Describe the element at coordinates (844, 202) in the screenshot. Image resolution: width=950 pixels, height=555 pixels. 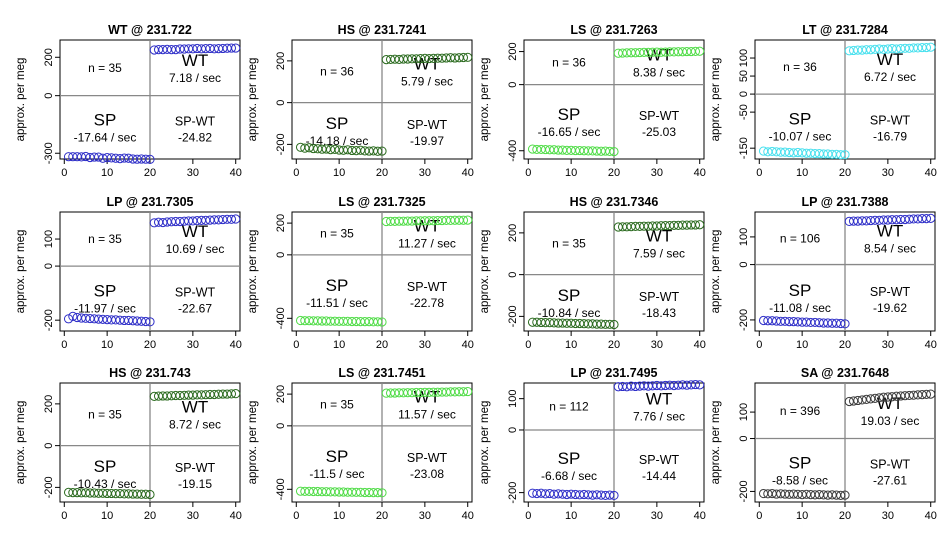
I see `plot-title: LP @ 231.7388` at that location.